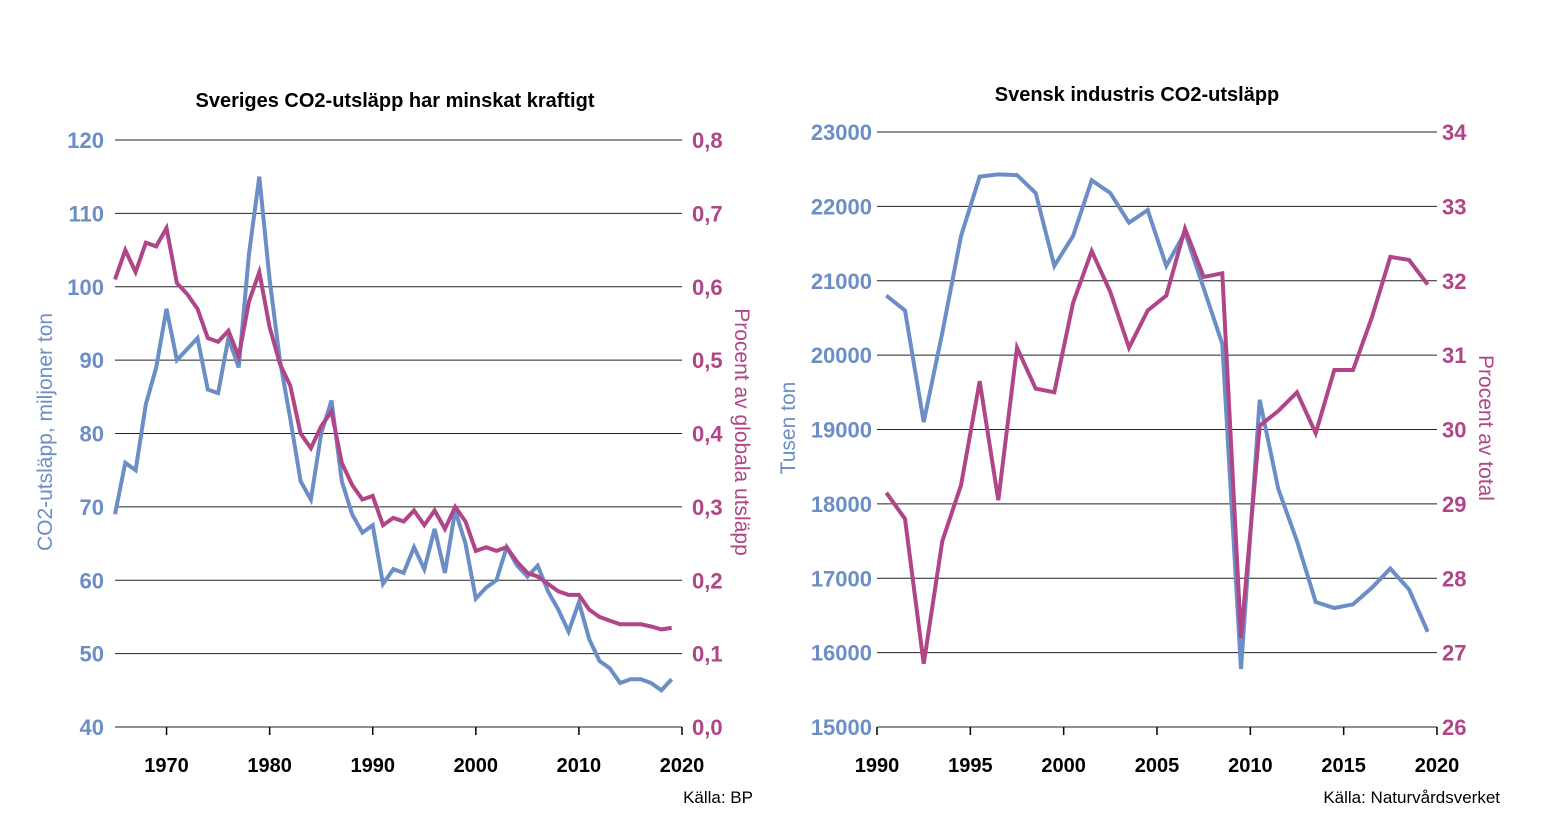 This screenshot has height=840, width=1548. Describe the element at coordinates (1454, 430) in the screenshot. I see `y-tick-label-right: 30` at that location.